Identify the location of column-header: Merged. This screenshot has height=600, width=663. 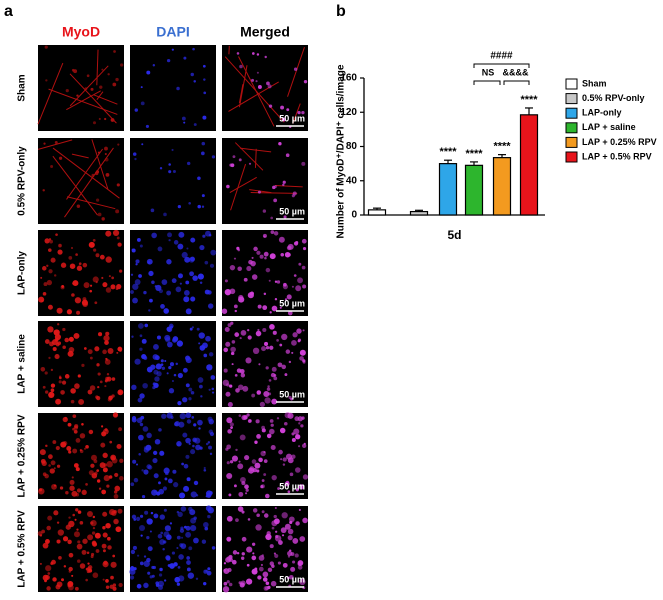
(265, 32).